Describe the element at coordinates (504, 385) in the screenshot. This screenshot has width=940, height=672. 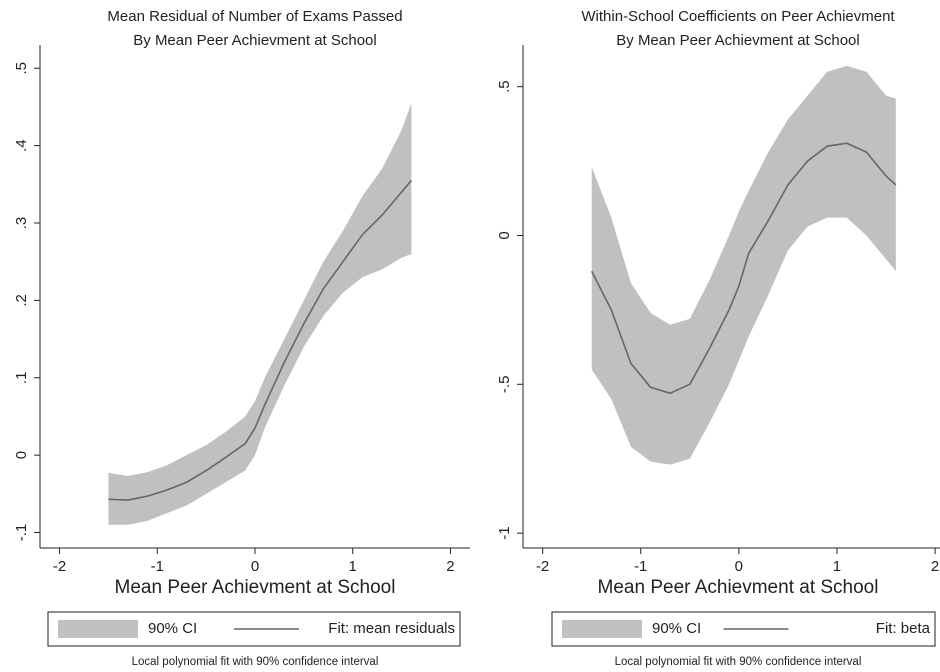
I see `y-tick-label: -.5` at that location.